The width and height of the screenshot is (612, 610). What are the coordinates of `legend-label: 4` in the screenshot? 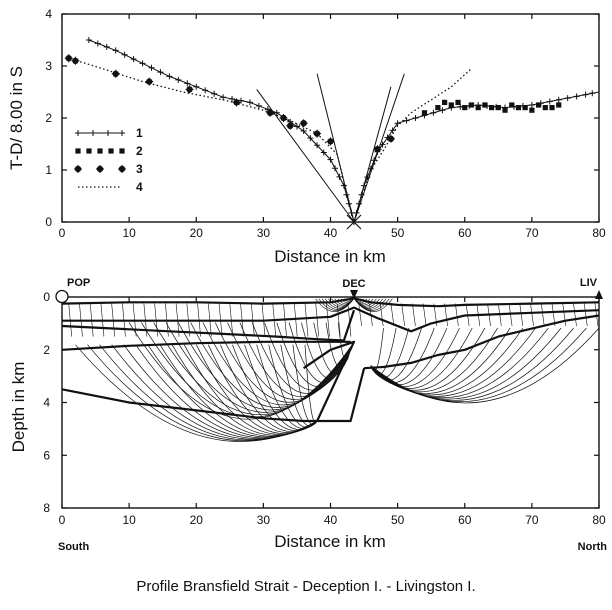 It's located at (139, 187).